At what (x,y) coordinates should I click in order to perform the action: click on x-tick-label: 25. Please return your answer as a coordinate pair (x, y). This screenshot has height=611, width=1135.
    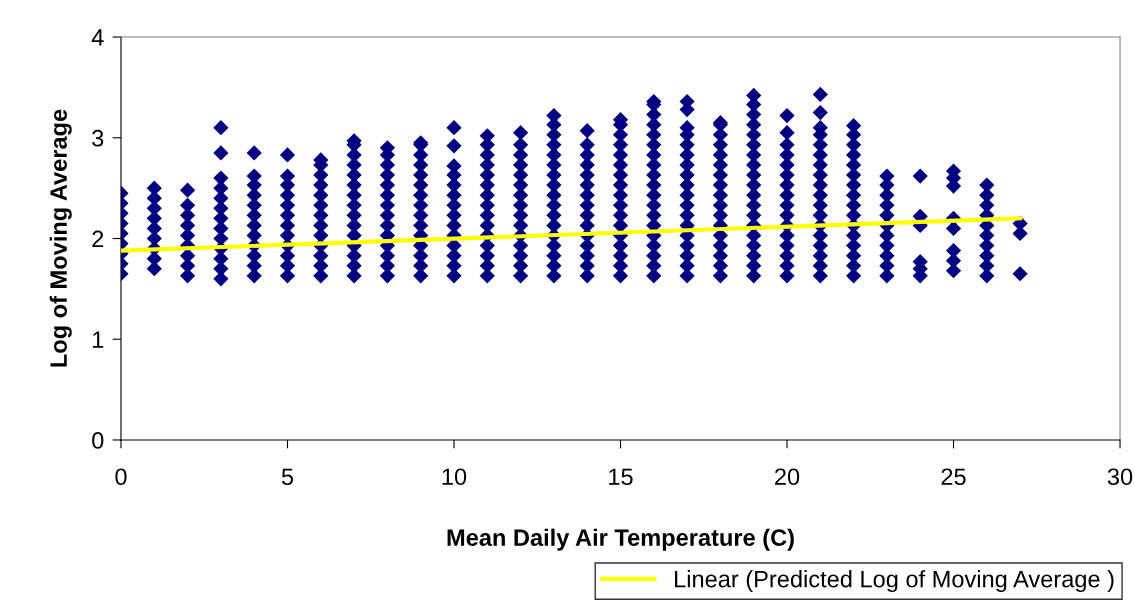
    Looking at the image, I should click on (953, 477).